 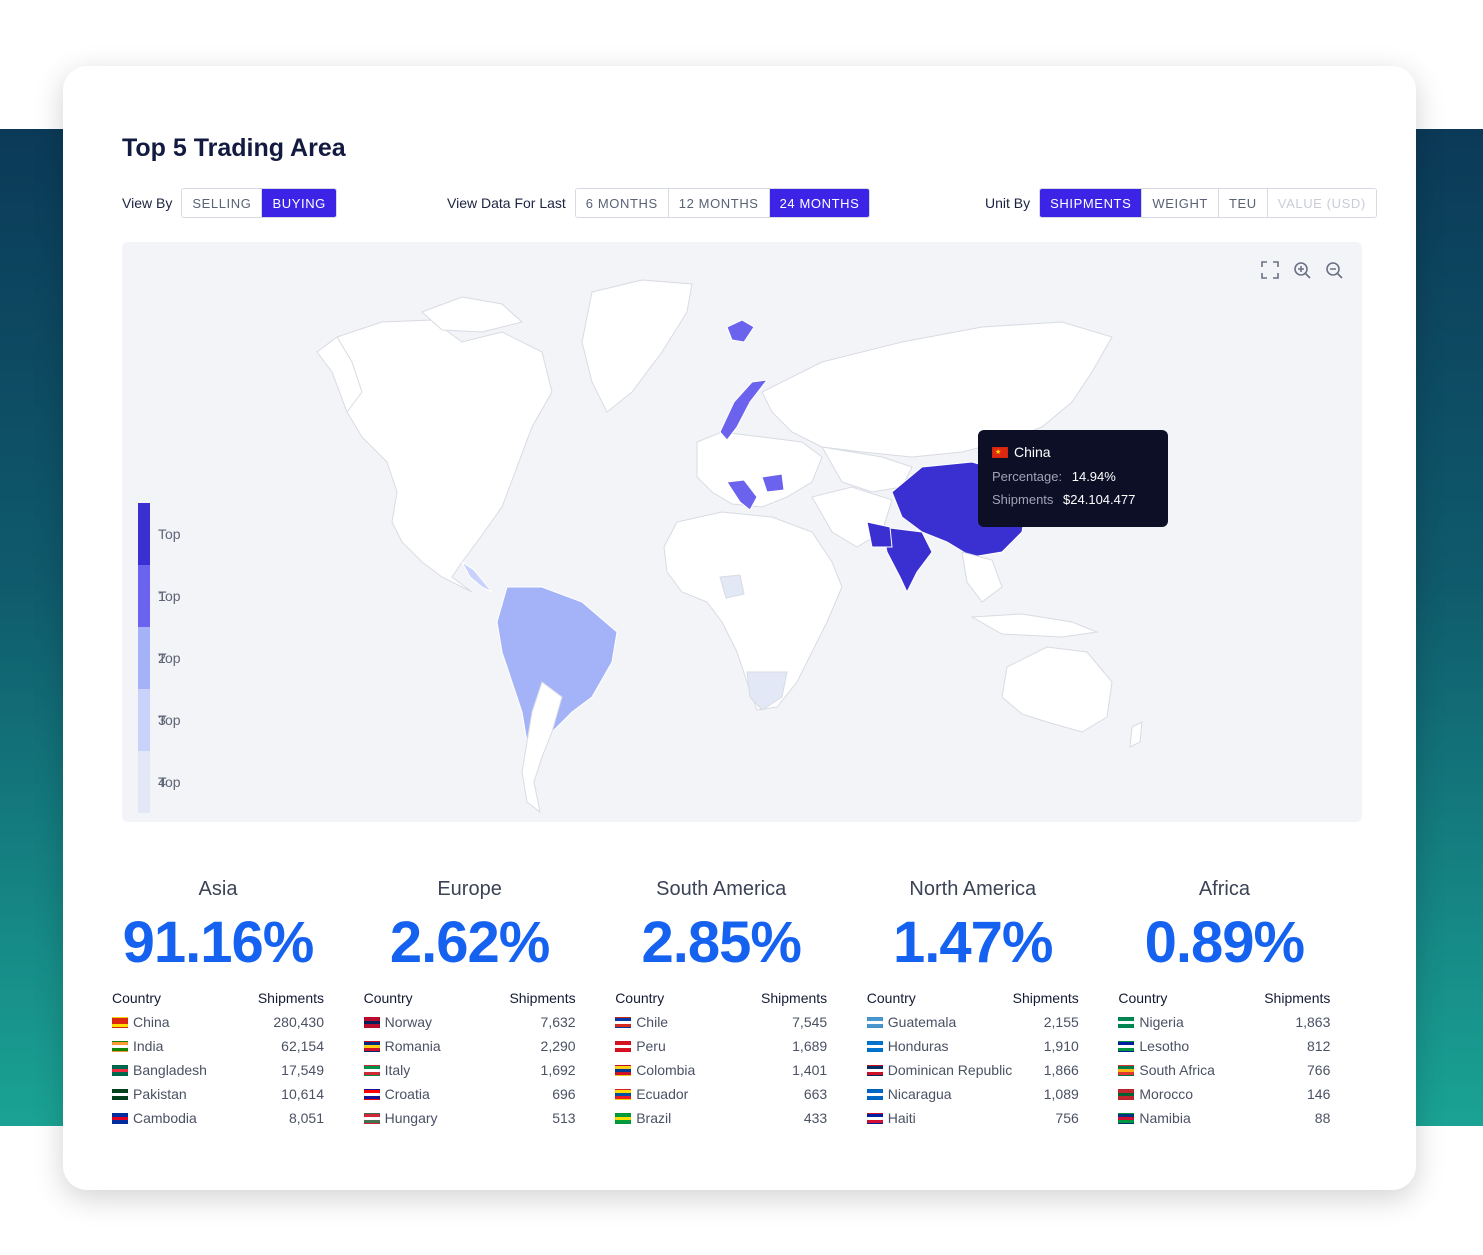 I want to click on table-row: Guatemala 2,155, so click(x=972, y=1022).